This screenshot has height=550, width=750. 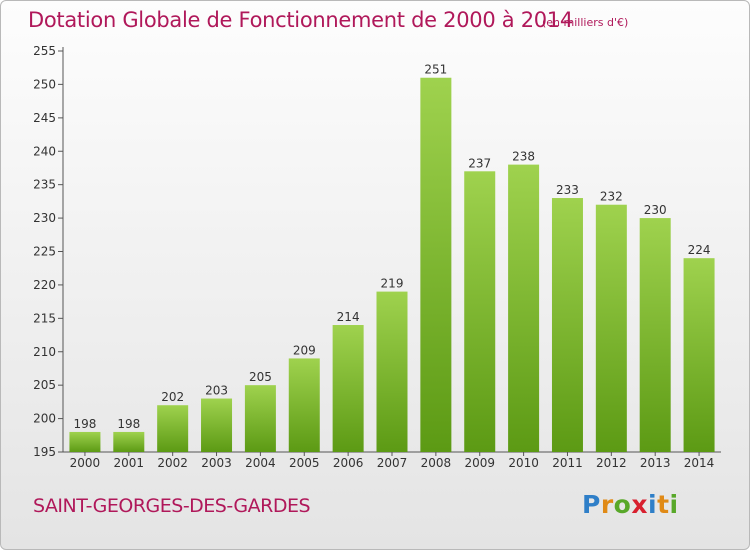 I want to click on y-tick-label: 210, so click(x=44, y=352).